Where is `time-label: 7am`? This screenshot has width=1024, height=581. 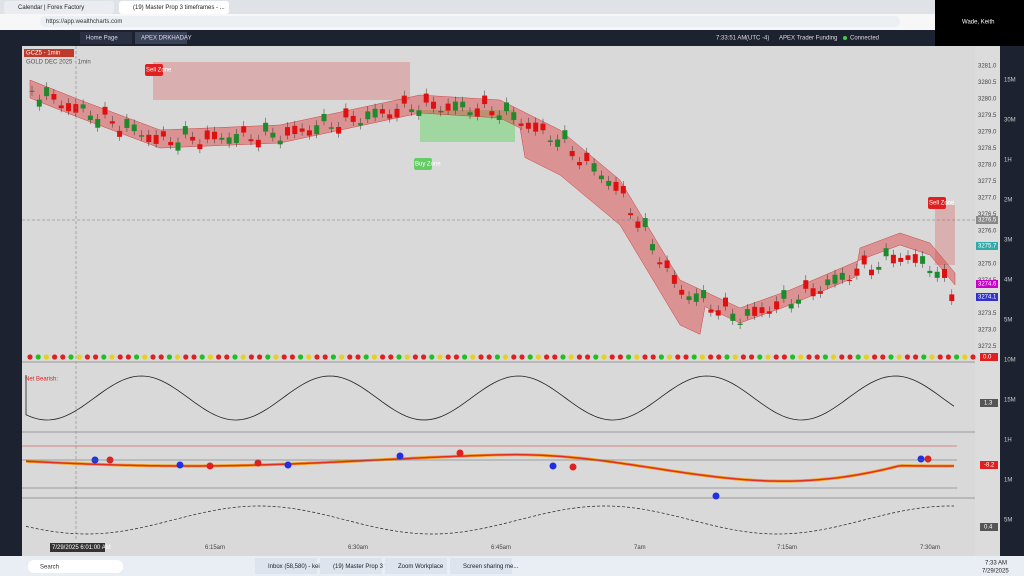
time-label: 7am is located at coordinates (640, 548).